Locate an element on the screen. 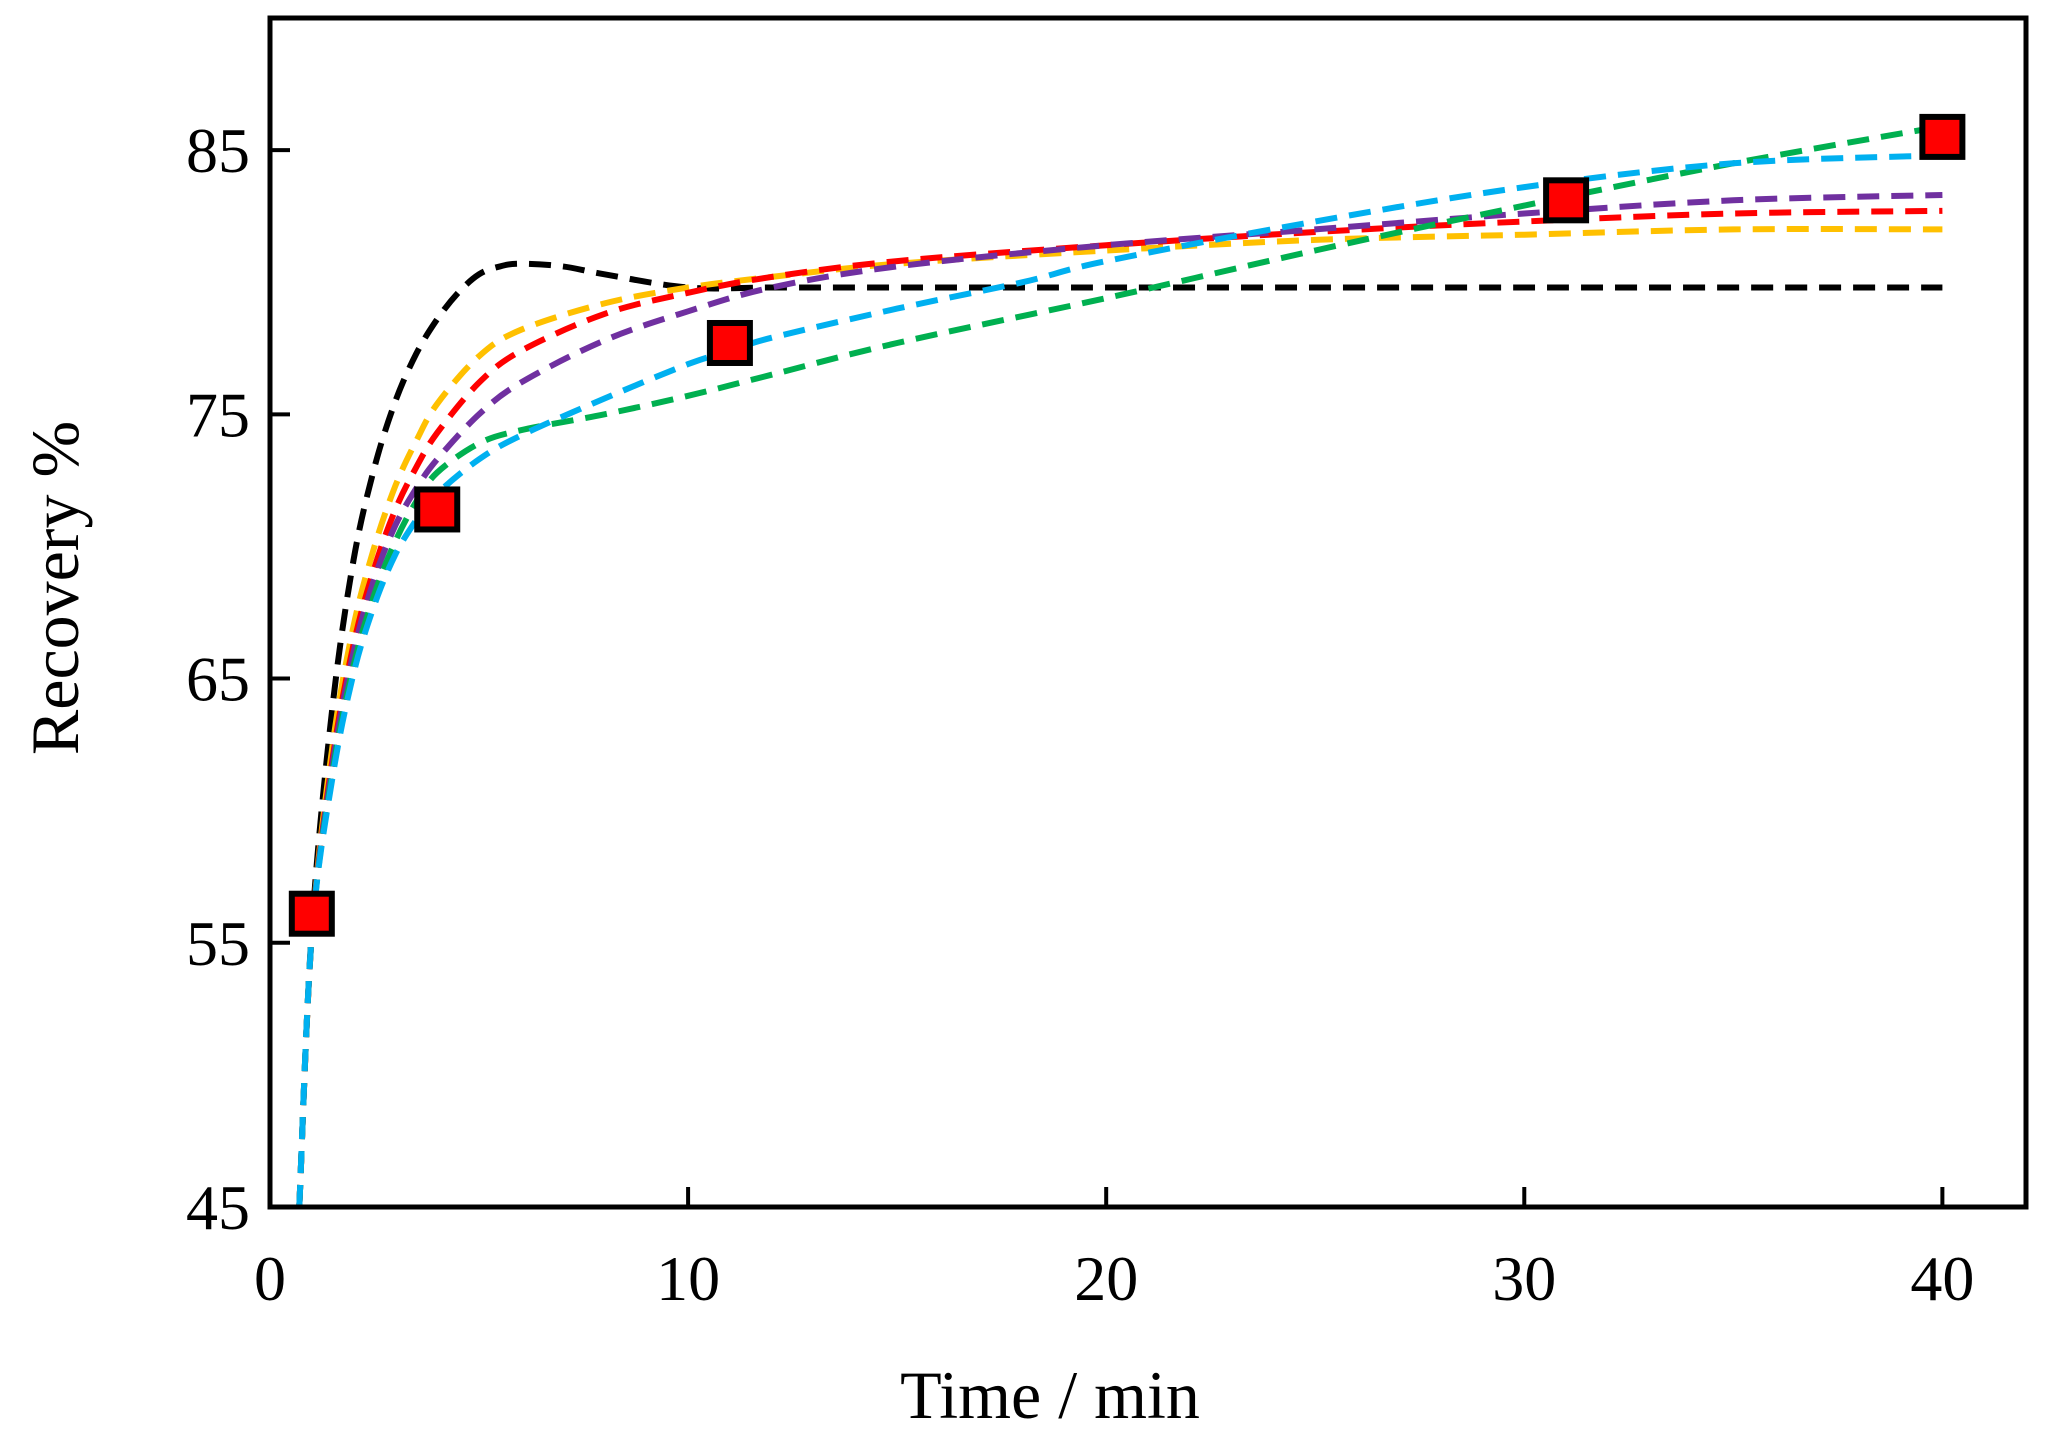  y-tick-label: 75 is located at coordinates (218, 414).